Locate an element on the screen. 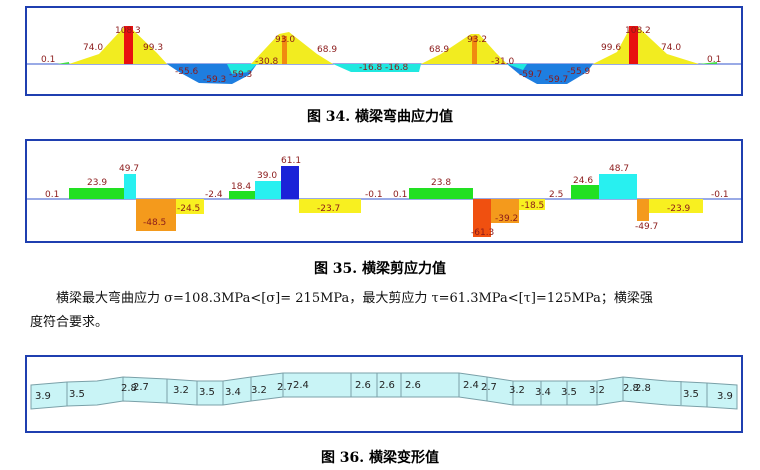 The width and height of the screenshot is (760, 470). shear-label: 2.5 is located at coordinates (556, 195).